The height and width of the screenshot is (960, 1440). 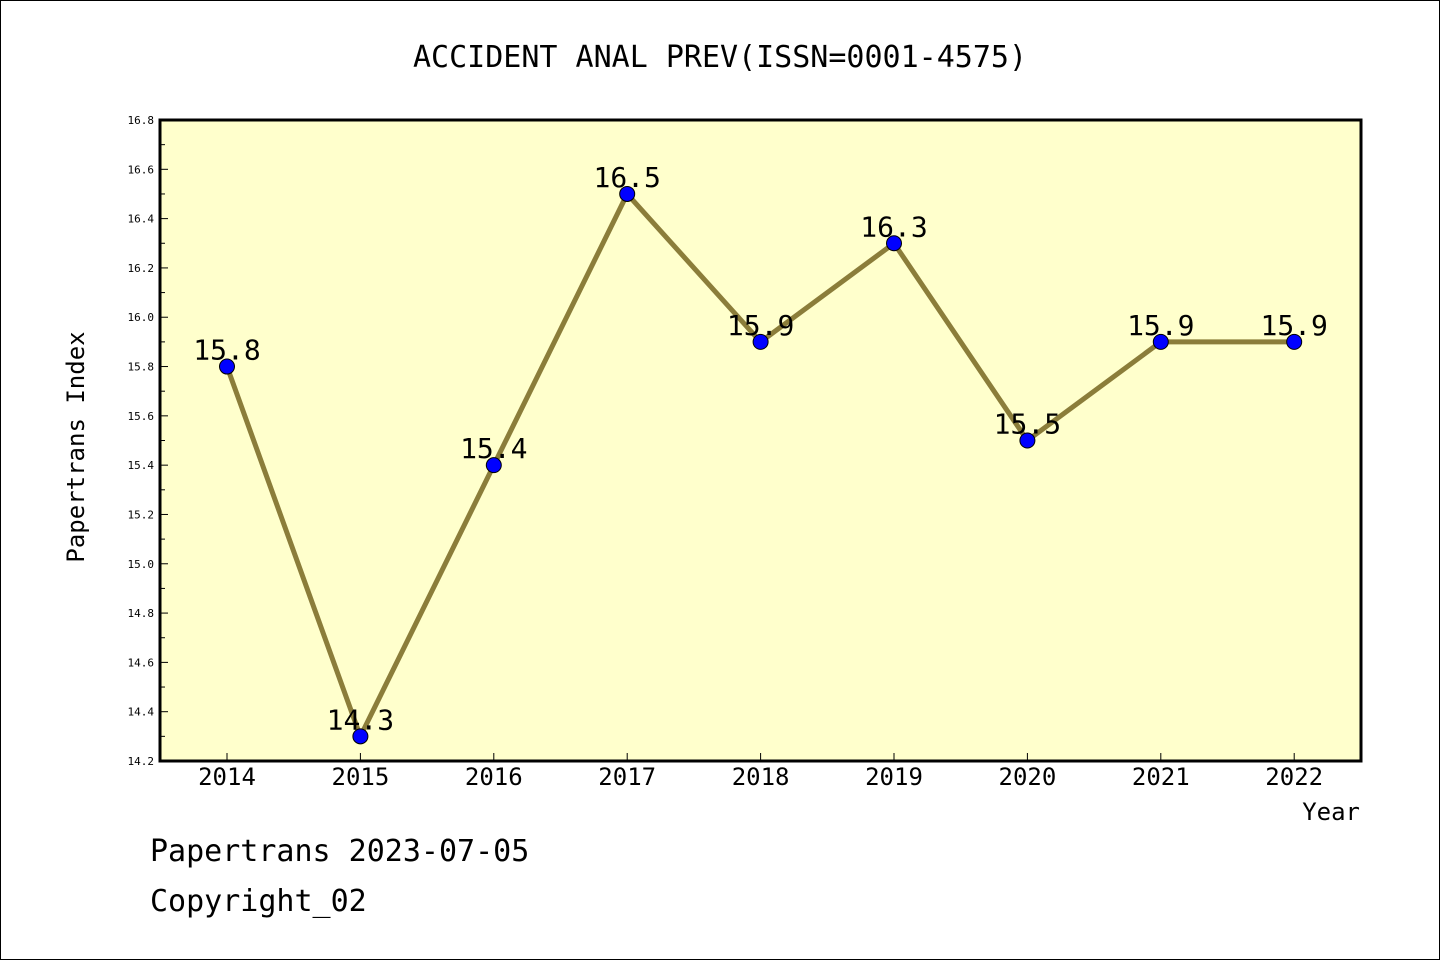 What do you see at coordinates (141, 662) in the screenshot?
I see `y-tick-label: 14.6` at bounding box center [141, 662].